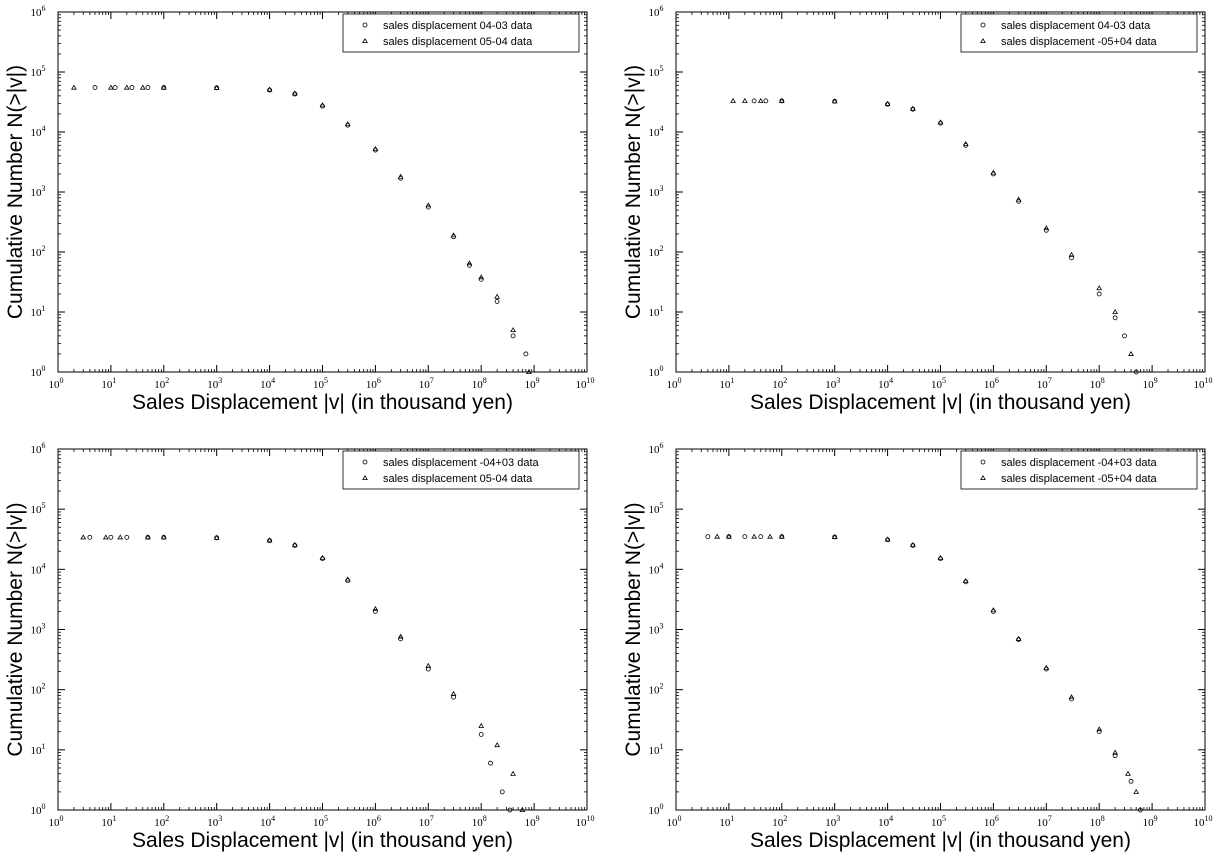 The height and width of the screenshot is (856, 1227). Describe the element at coordinates (832, 383) in the screenshot. I see `x-tick-label: 10³` at that location.